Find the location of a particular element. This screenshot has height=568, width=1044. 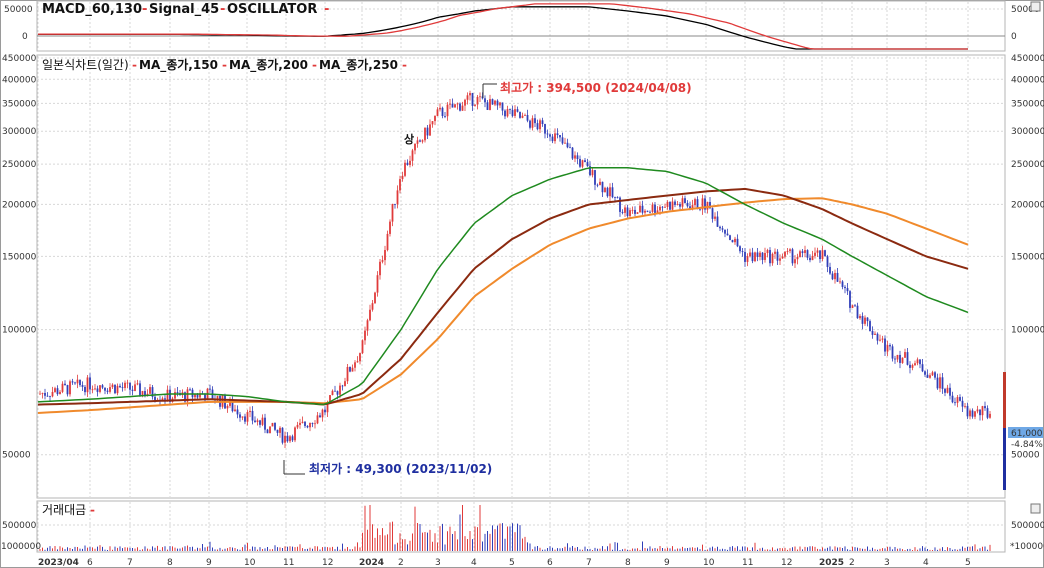

macd-panel-toggle-button is located at coordinates (1035, 6).